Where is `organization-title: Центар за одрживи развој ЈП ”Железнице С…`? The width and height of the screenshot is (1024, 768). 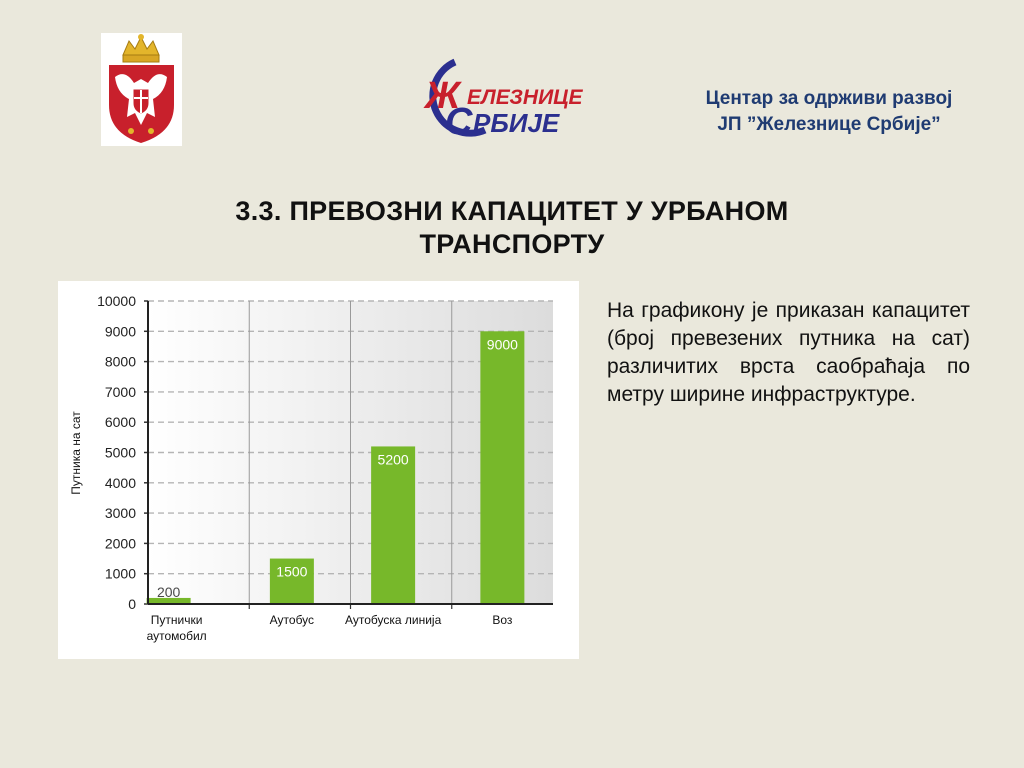
organization-title: Центар за одрживи развој ЈП ”Железнице С… is located at coordinates (829, 112).